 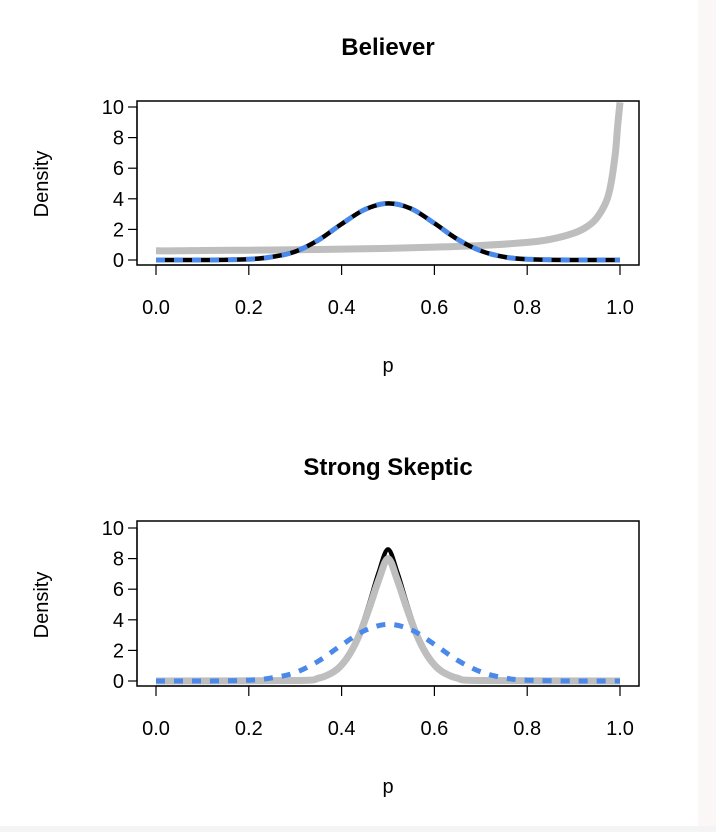 I want to click on chart-title: Believer, so click(x=387, y=47).